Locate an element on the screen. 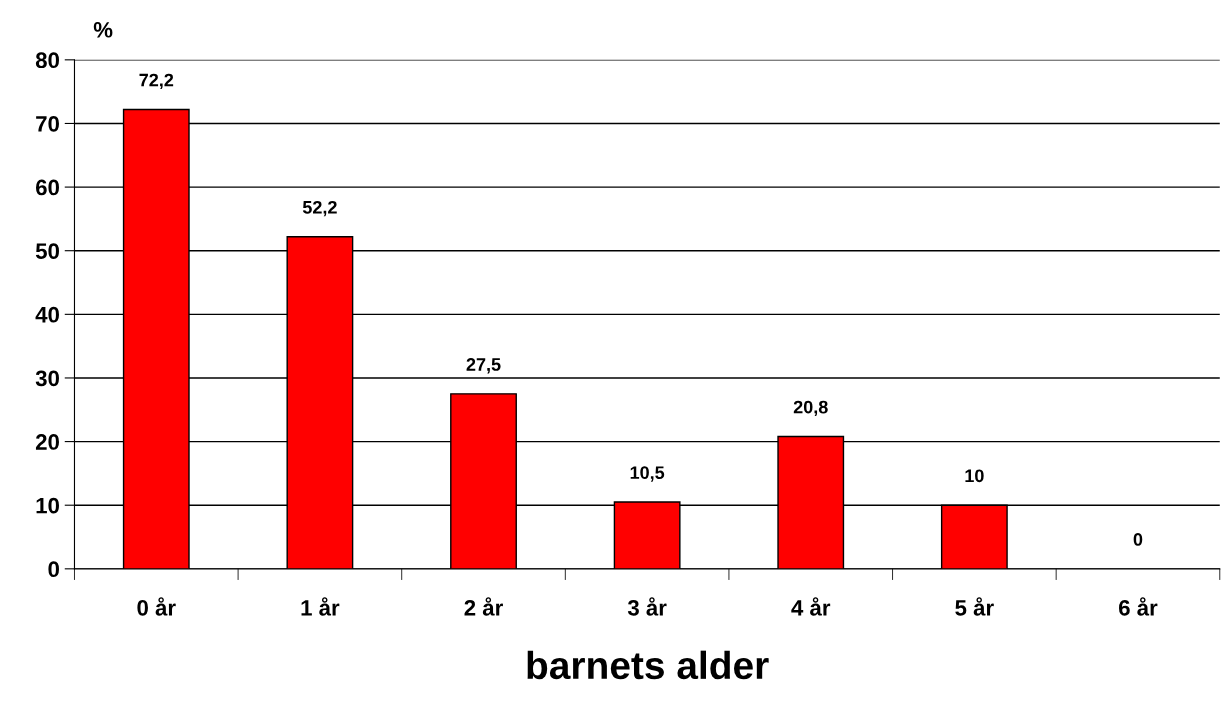  x-tick-label: 4 år is located at coordinates (811, 606).